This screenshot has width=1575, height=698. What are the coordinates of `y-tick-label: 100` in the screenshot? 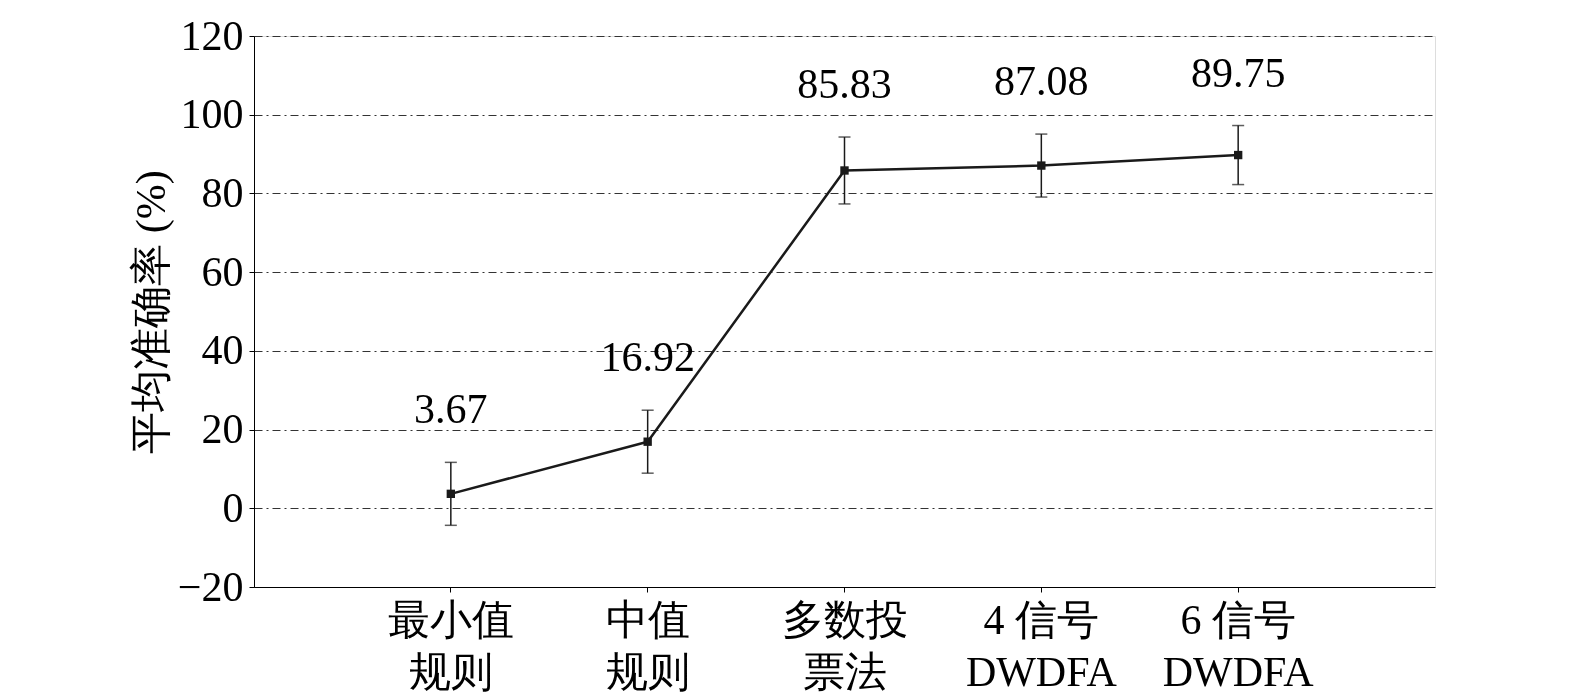 It's located at (212, 114).